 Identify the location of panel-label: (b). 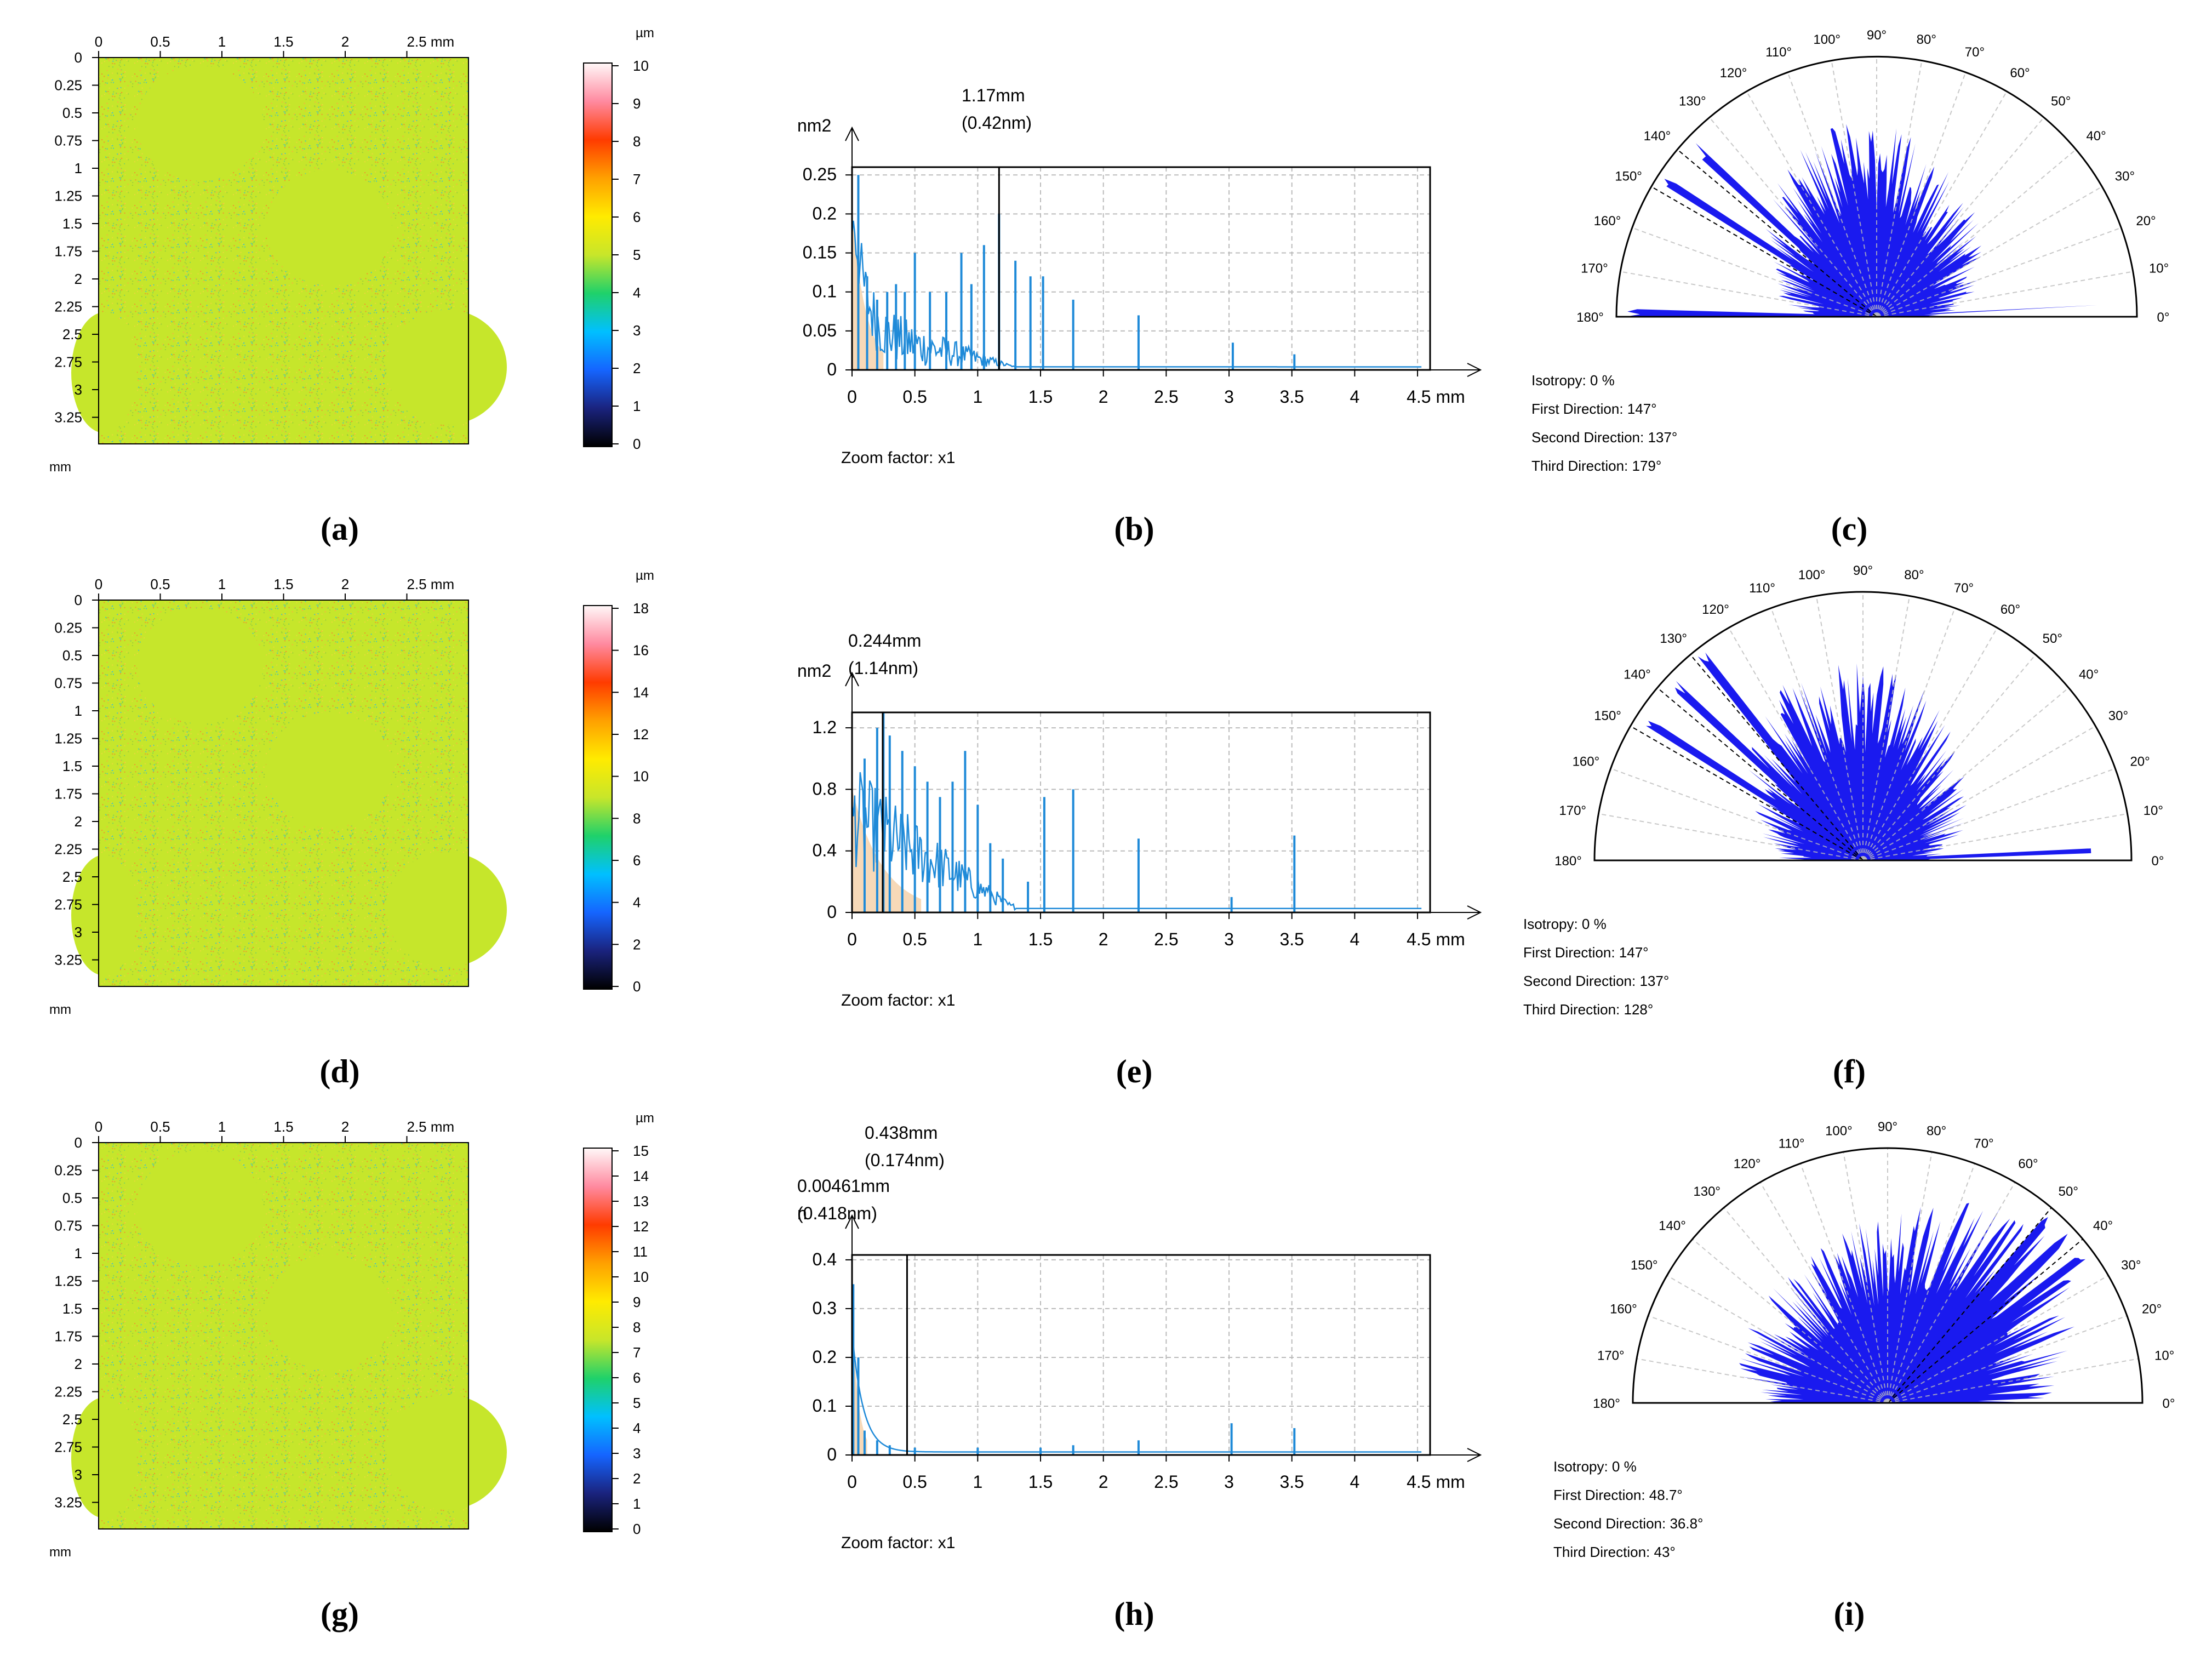
(1134, 529).